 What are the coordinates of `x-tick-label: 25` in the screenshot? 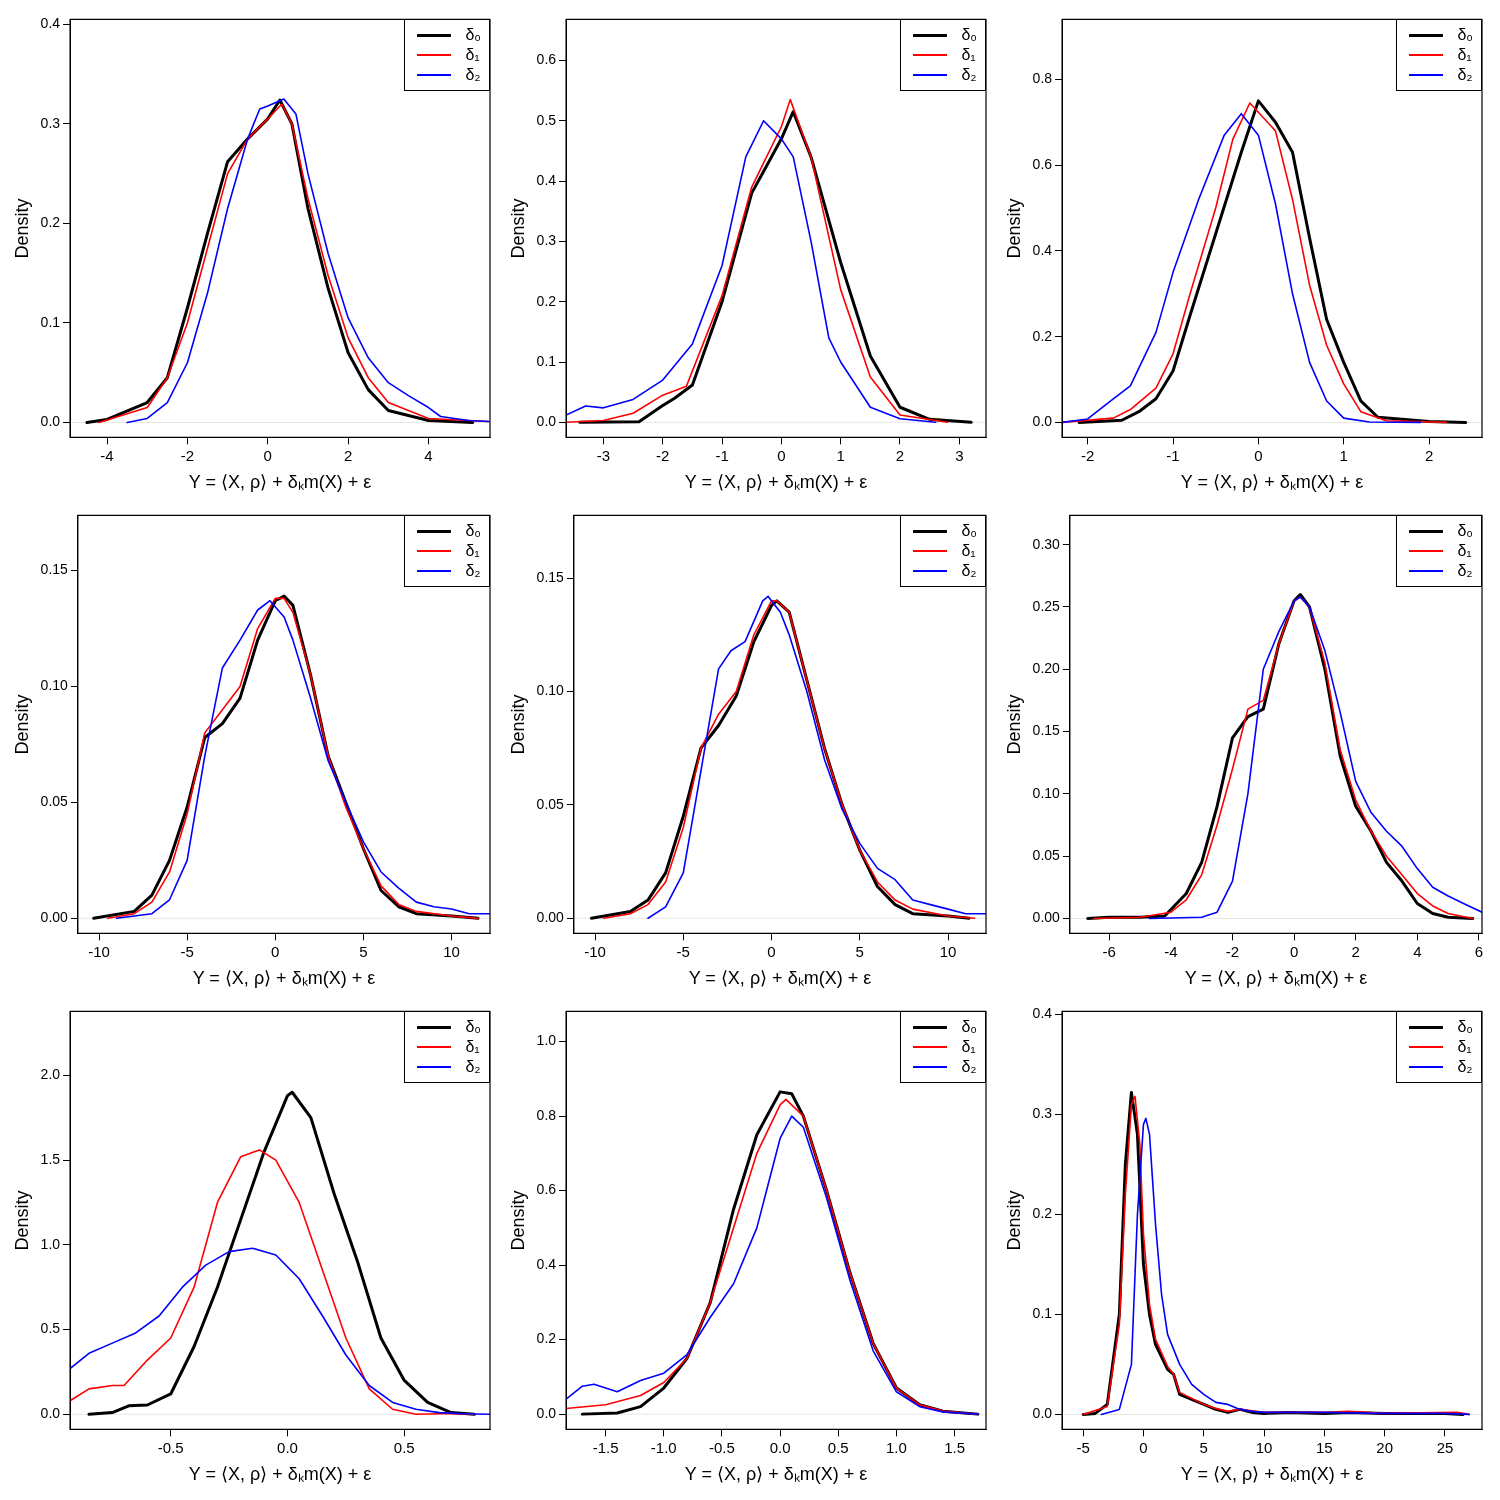 It's located at (1445, 1447).